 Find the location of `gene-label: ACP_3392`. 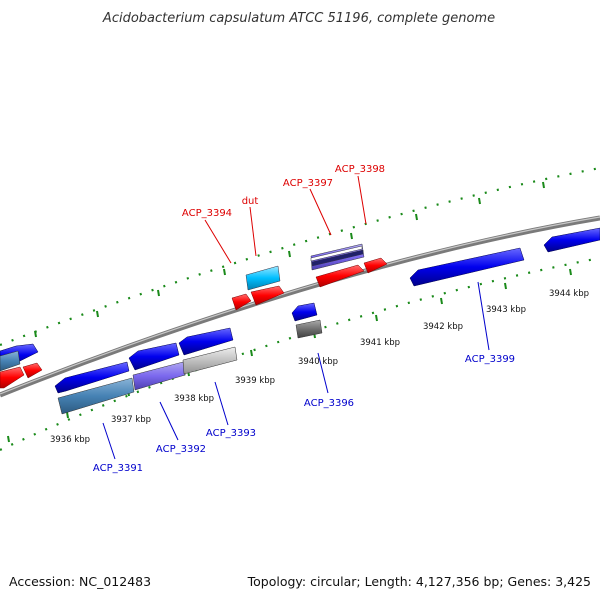

gene-label: ACP_3392 is located at coordinates (181, 449).